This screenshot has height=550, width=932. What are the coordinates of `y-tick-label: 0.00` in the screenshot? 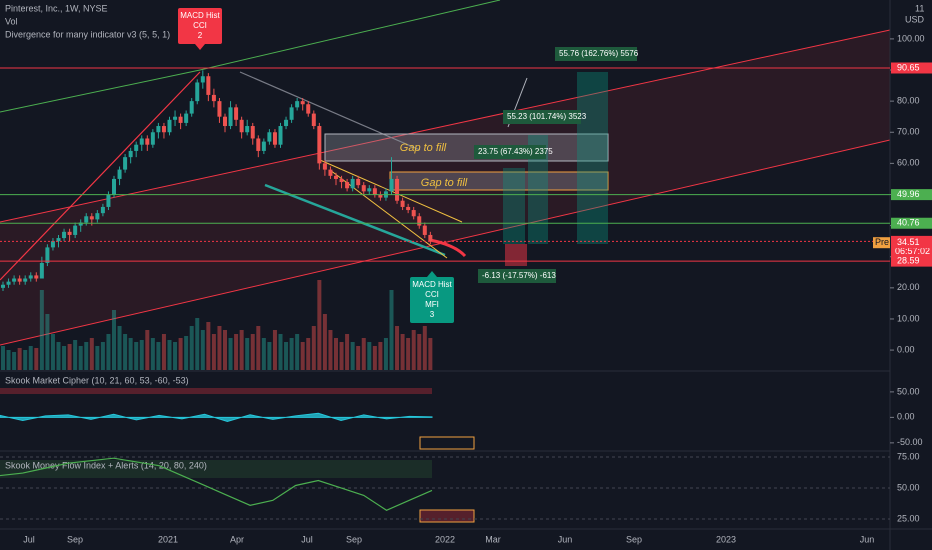 It's located at (906, 349).